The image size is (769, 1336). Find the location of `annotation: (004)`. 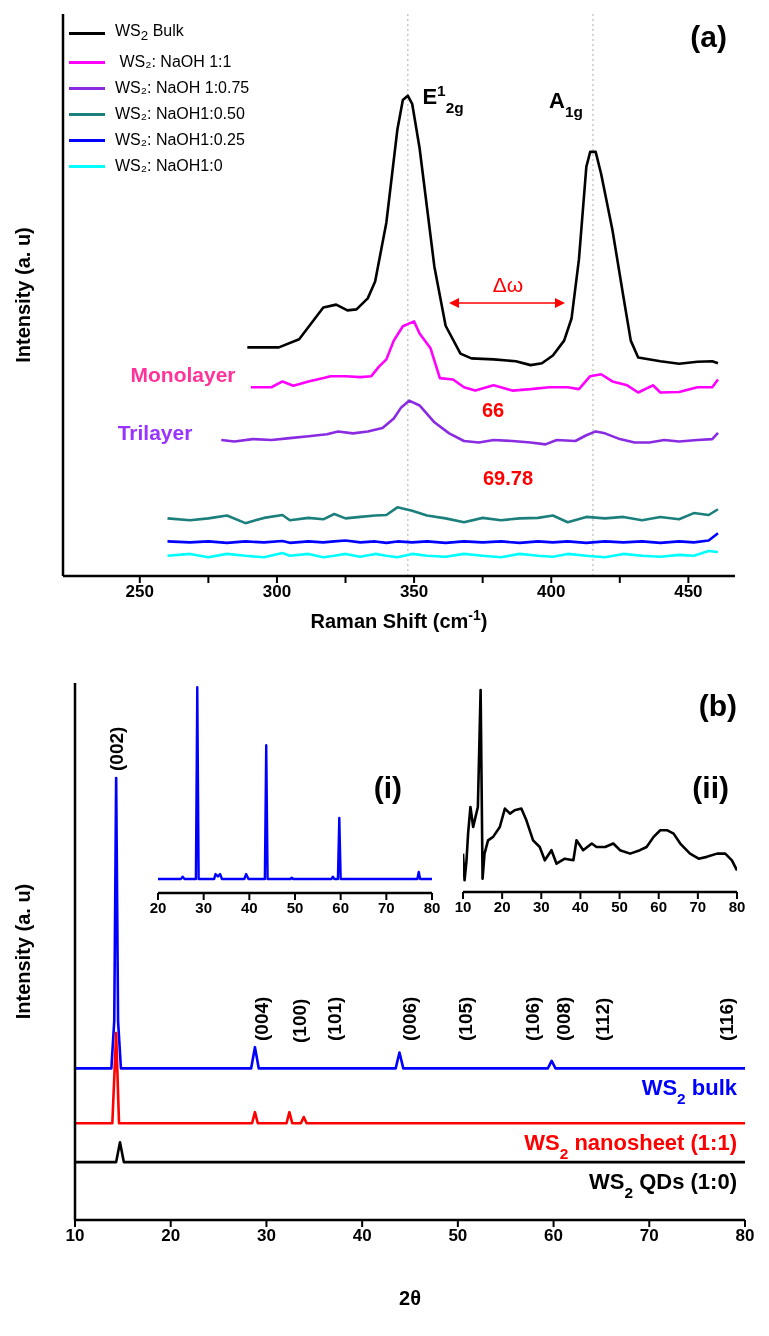

annotation: (004) is located at coordinates (261, 1018).